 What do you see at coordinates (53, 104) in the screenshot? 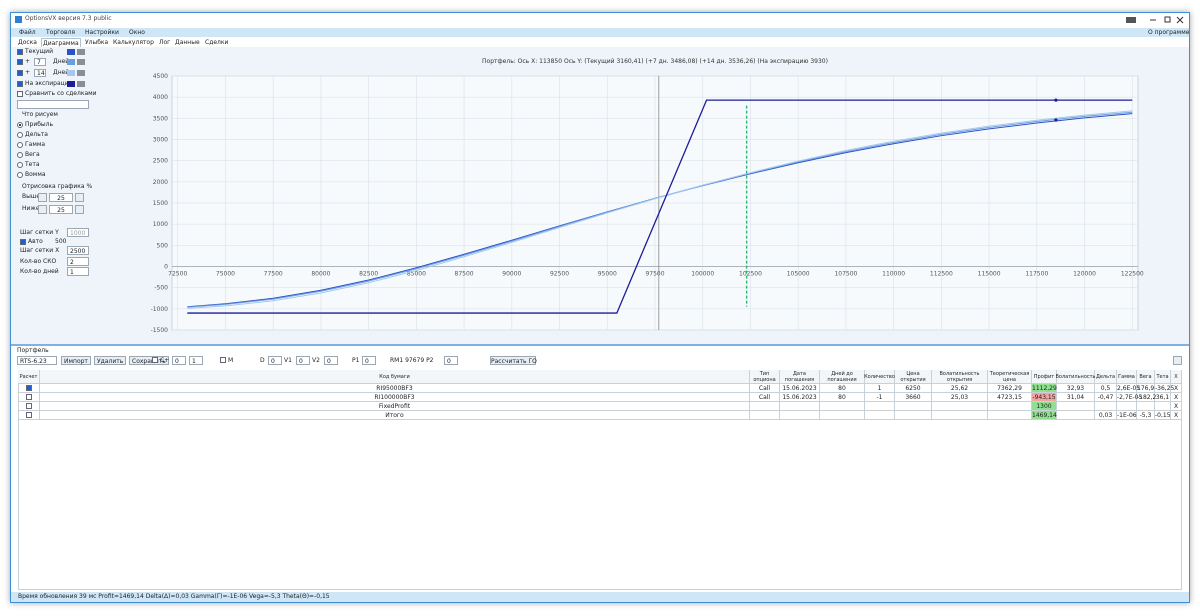
I see `dropdown` at bounding box center [53, 104].